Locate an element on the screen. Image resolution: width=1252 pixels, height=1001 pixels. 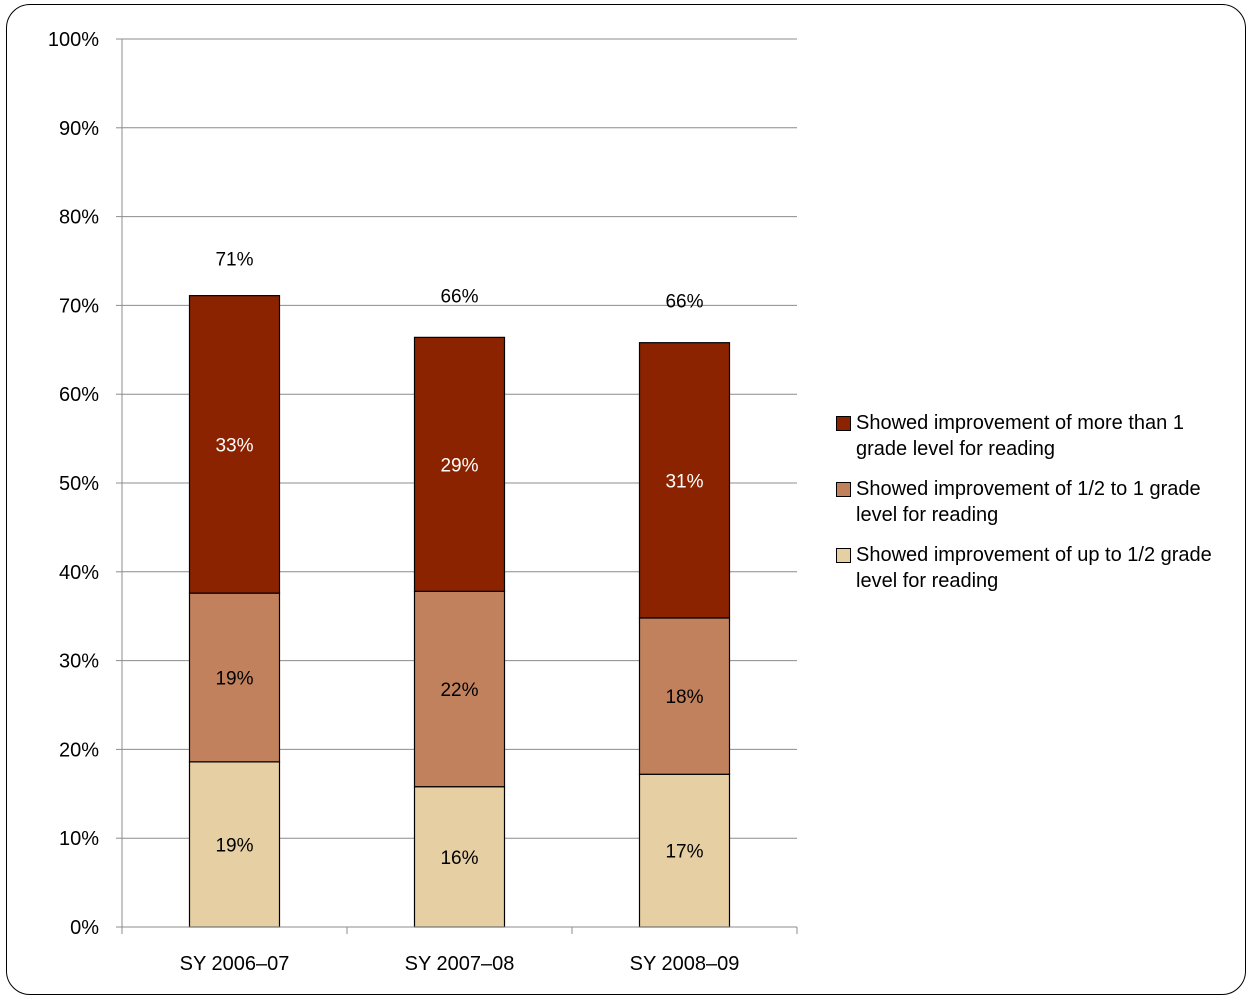
y-tick-label: 80% is located at coordinates (79, 218).